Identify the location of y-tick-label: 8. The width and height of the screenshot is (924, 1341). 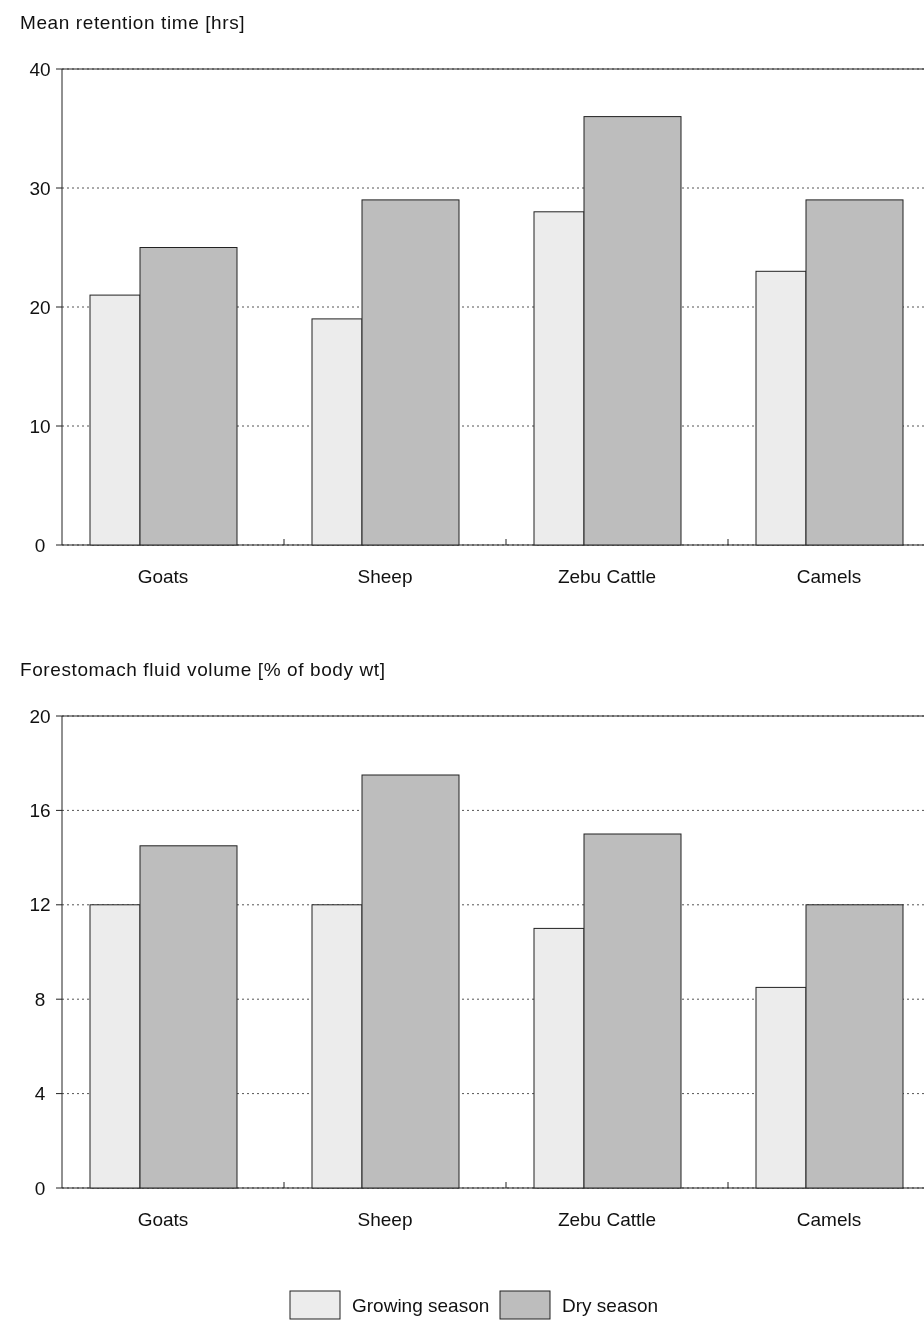
(40, 999).